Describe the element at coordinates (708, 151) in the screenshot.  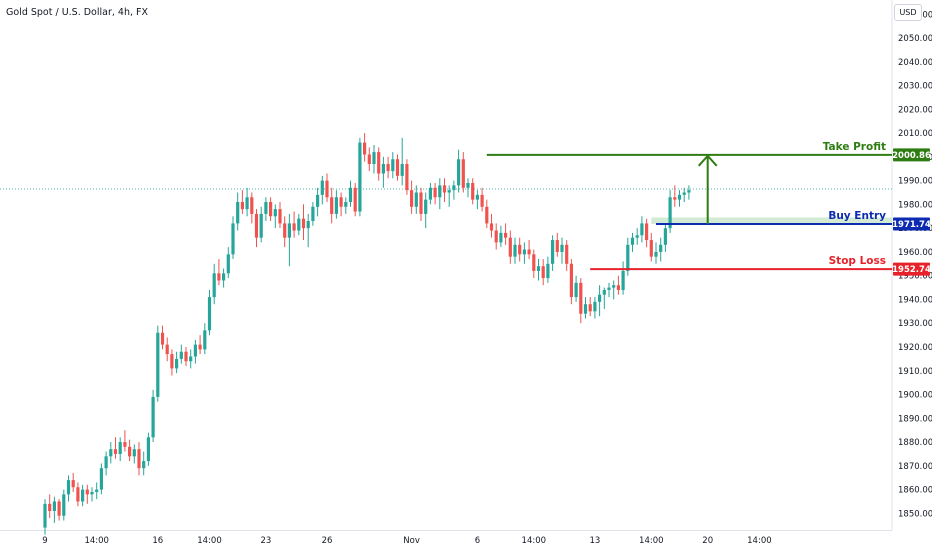
I see `take-profit-level: Take Profit 2000.86` at that location.